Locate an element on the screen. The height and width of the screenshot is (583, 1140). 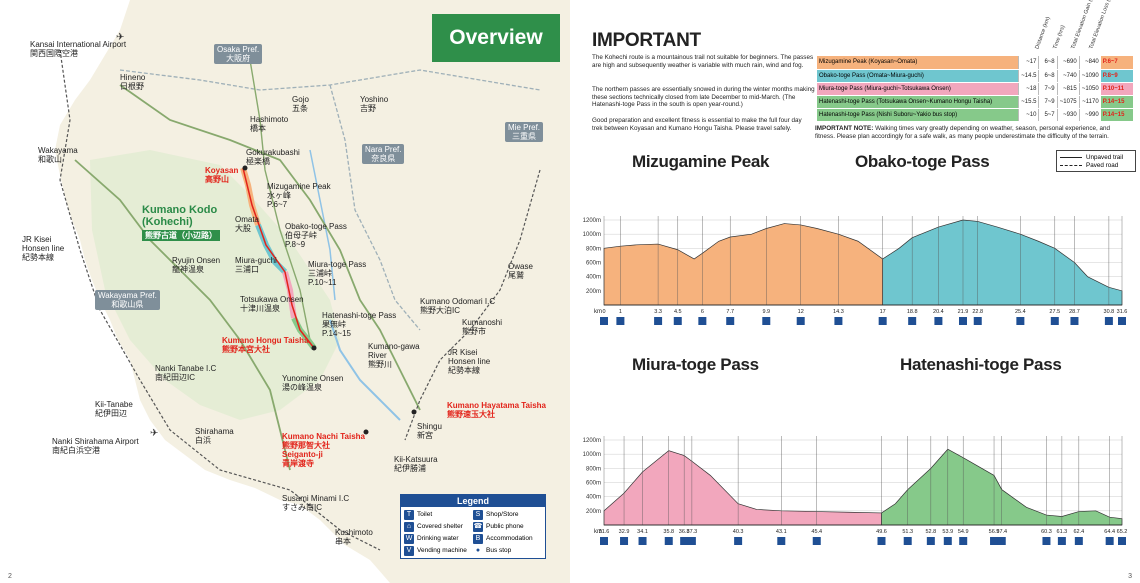
cell-page: P.6~7 is located at coordinates (1116, 63).